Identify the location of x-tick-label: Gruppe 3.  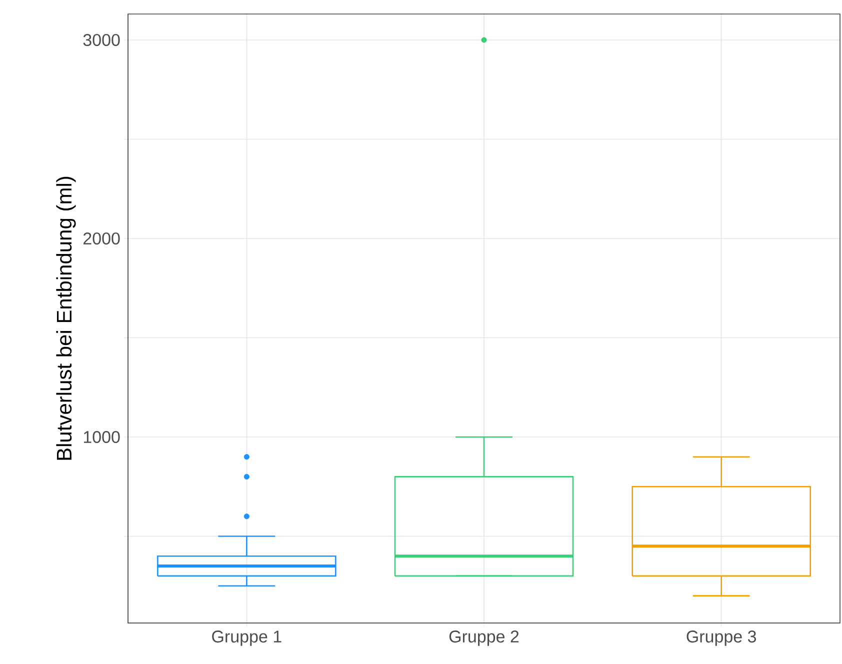
(721, 638).